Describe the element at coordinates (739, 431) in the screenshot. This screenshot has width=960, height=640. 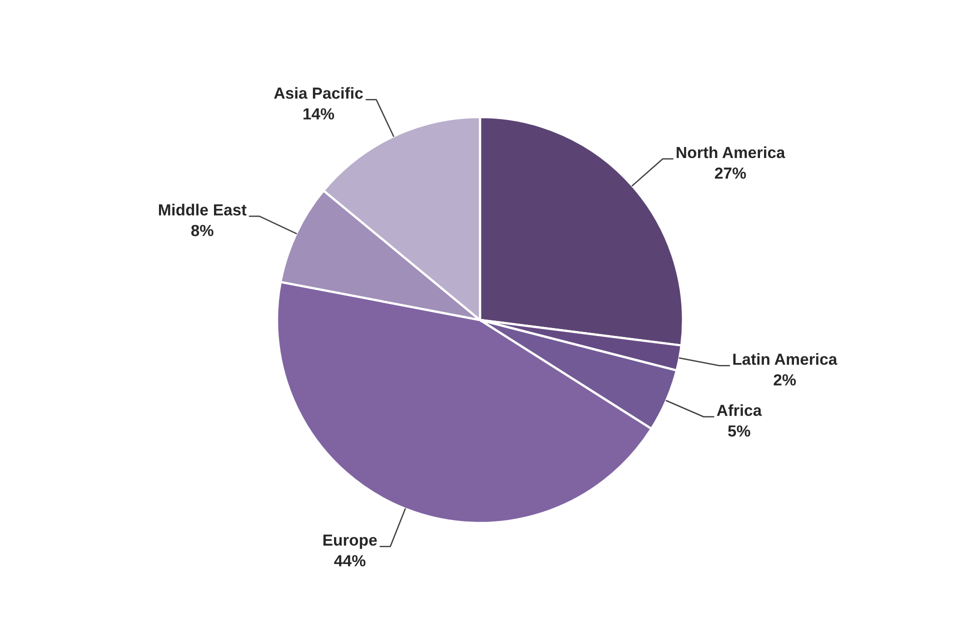
I see `data-label: 5%` at that location.